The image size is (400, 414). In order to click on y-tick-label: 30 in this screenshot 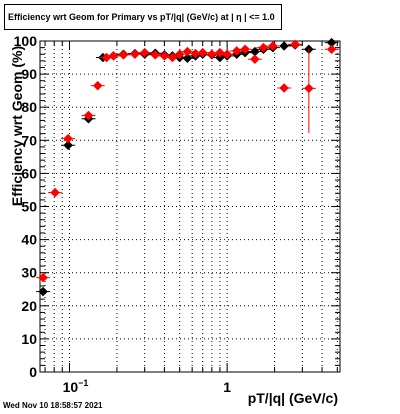, I will do `click(29, 273)`.